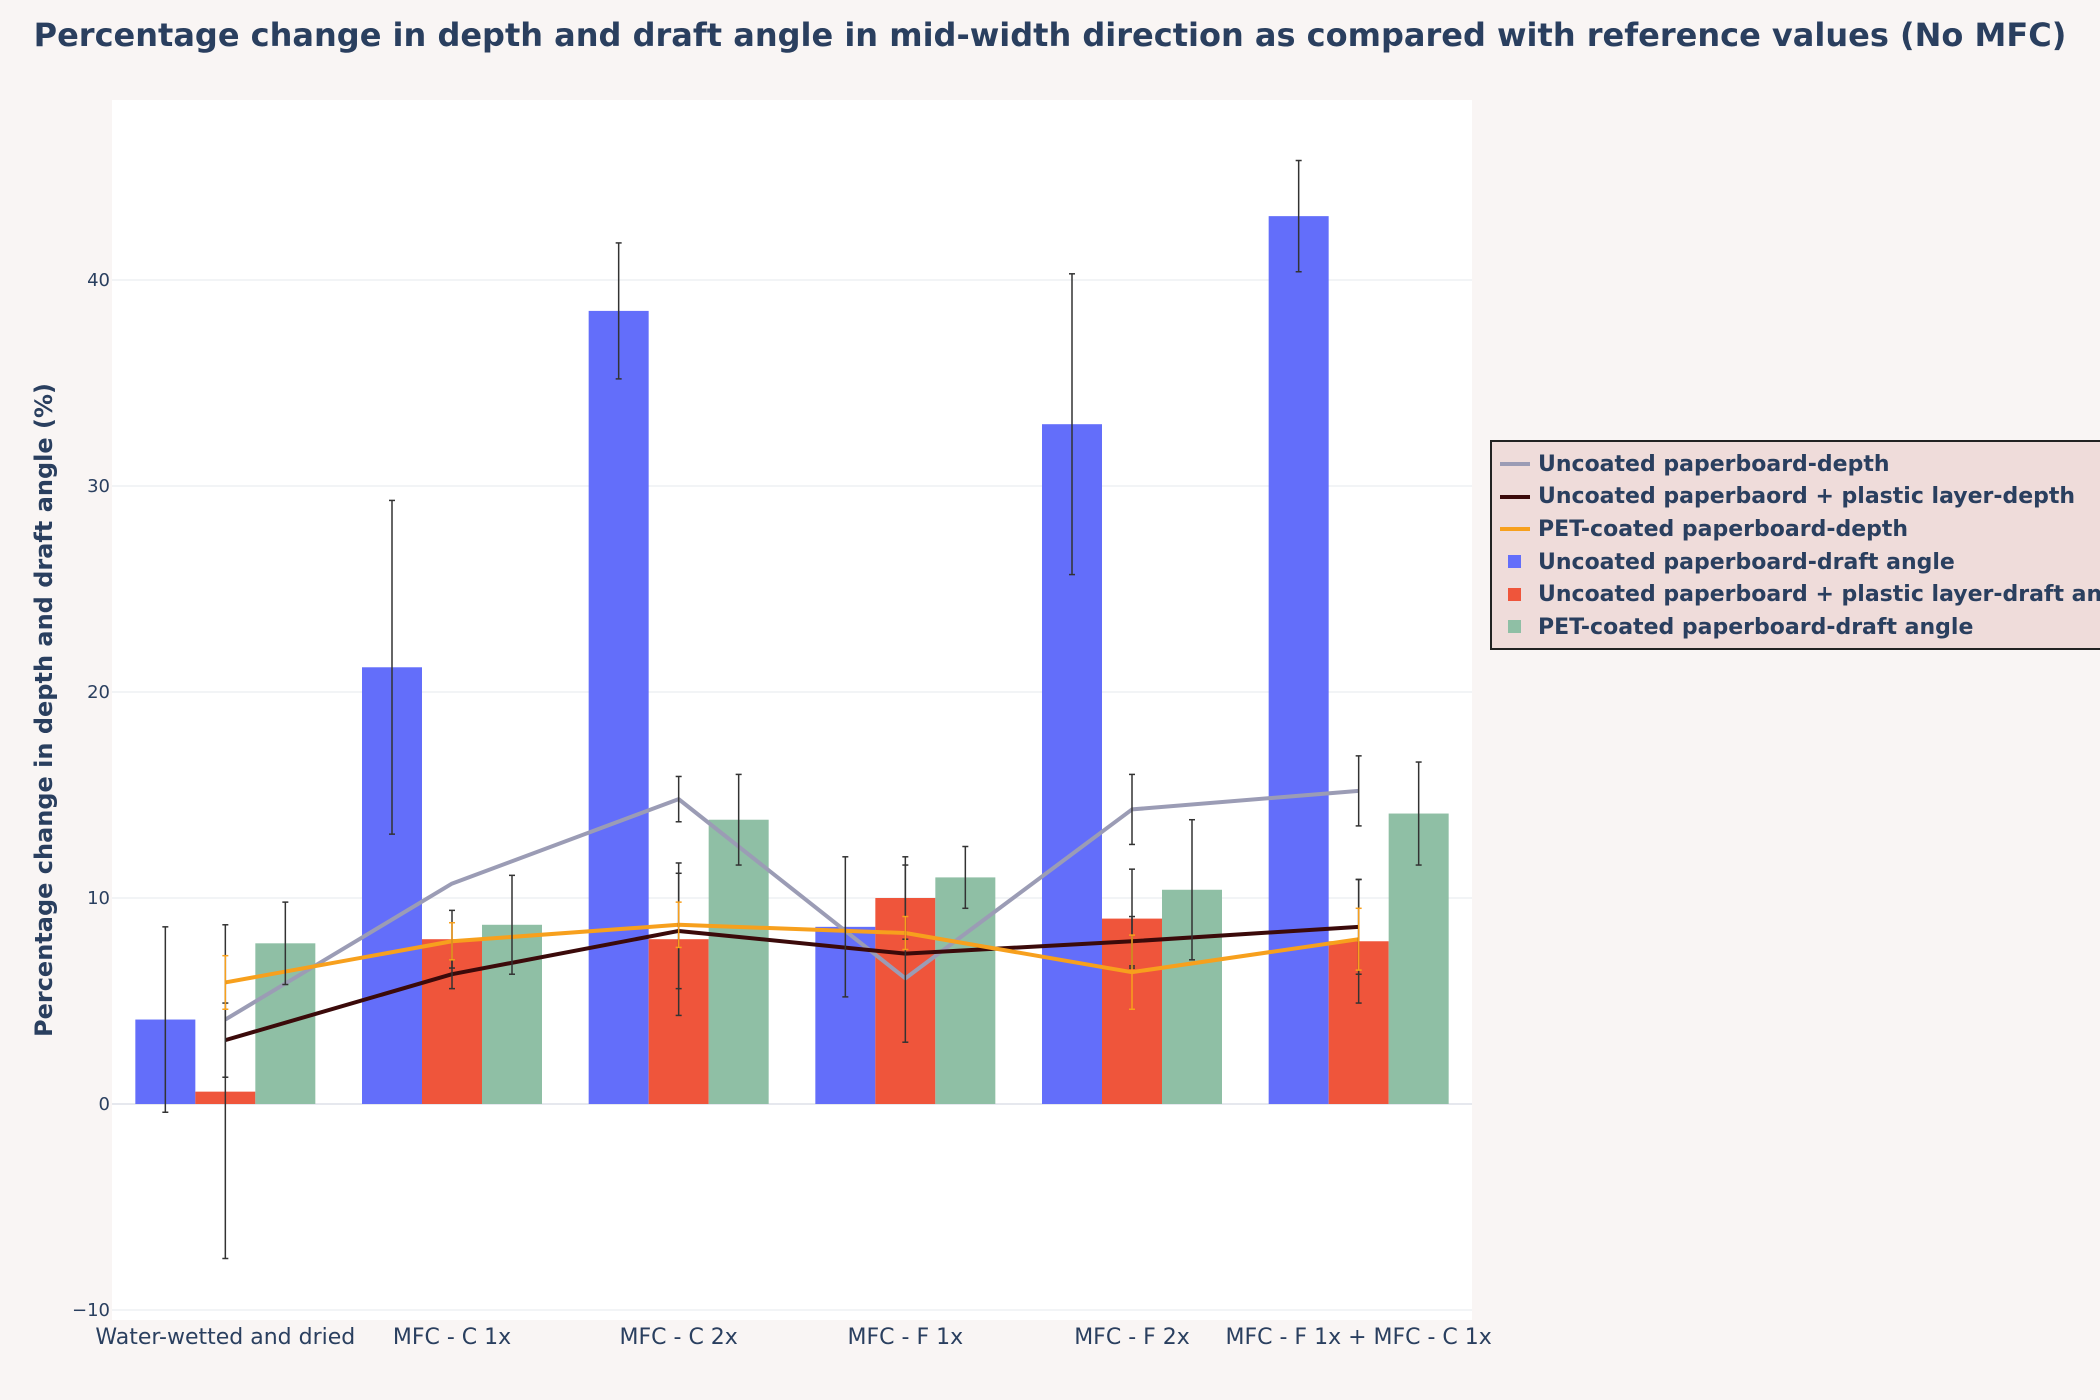  Describe the element at coordinates (91, 1310) in the screenshot. I see `y-tick-label: −10` at that location.